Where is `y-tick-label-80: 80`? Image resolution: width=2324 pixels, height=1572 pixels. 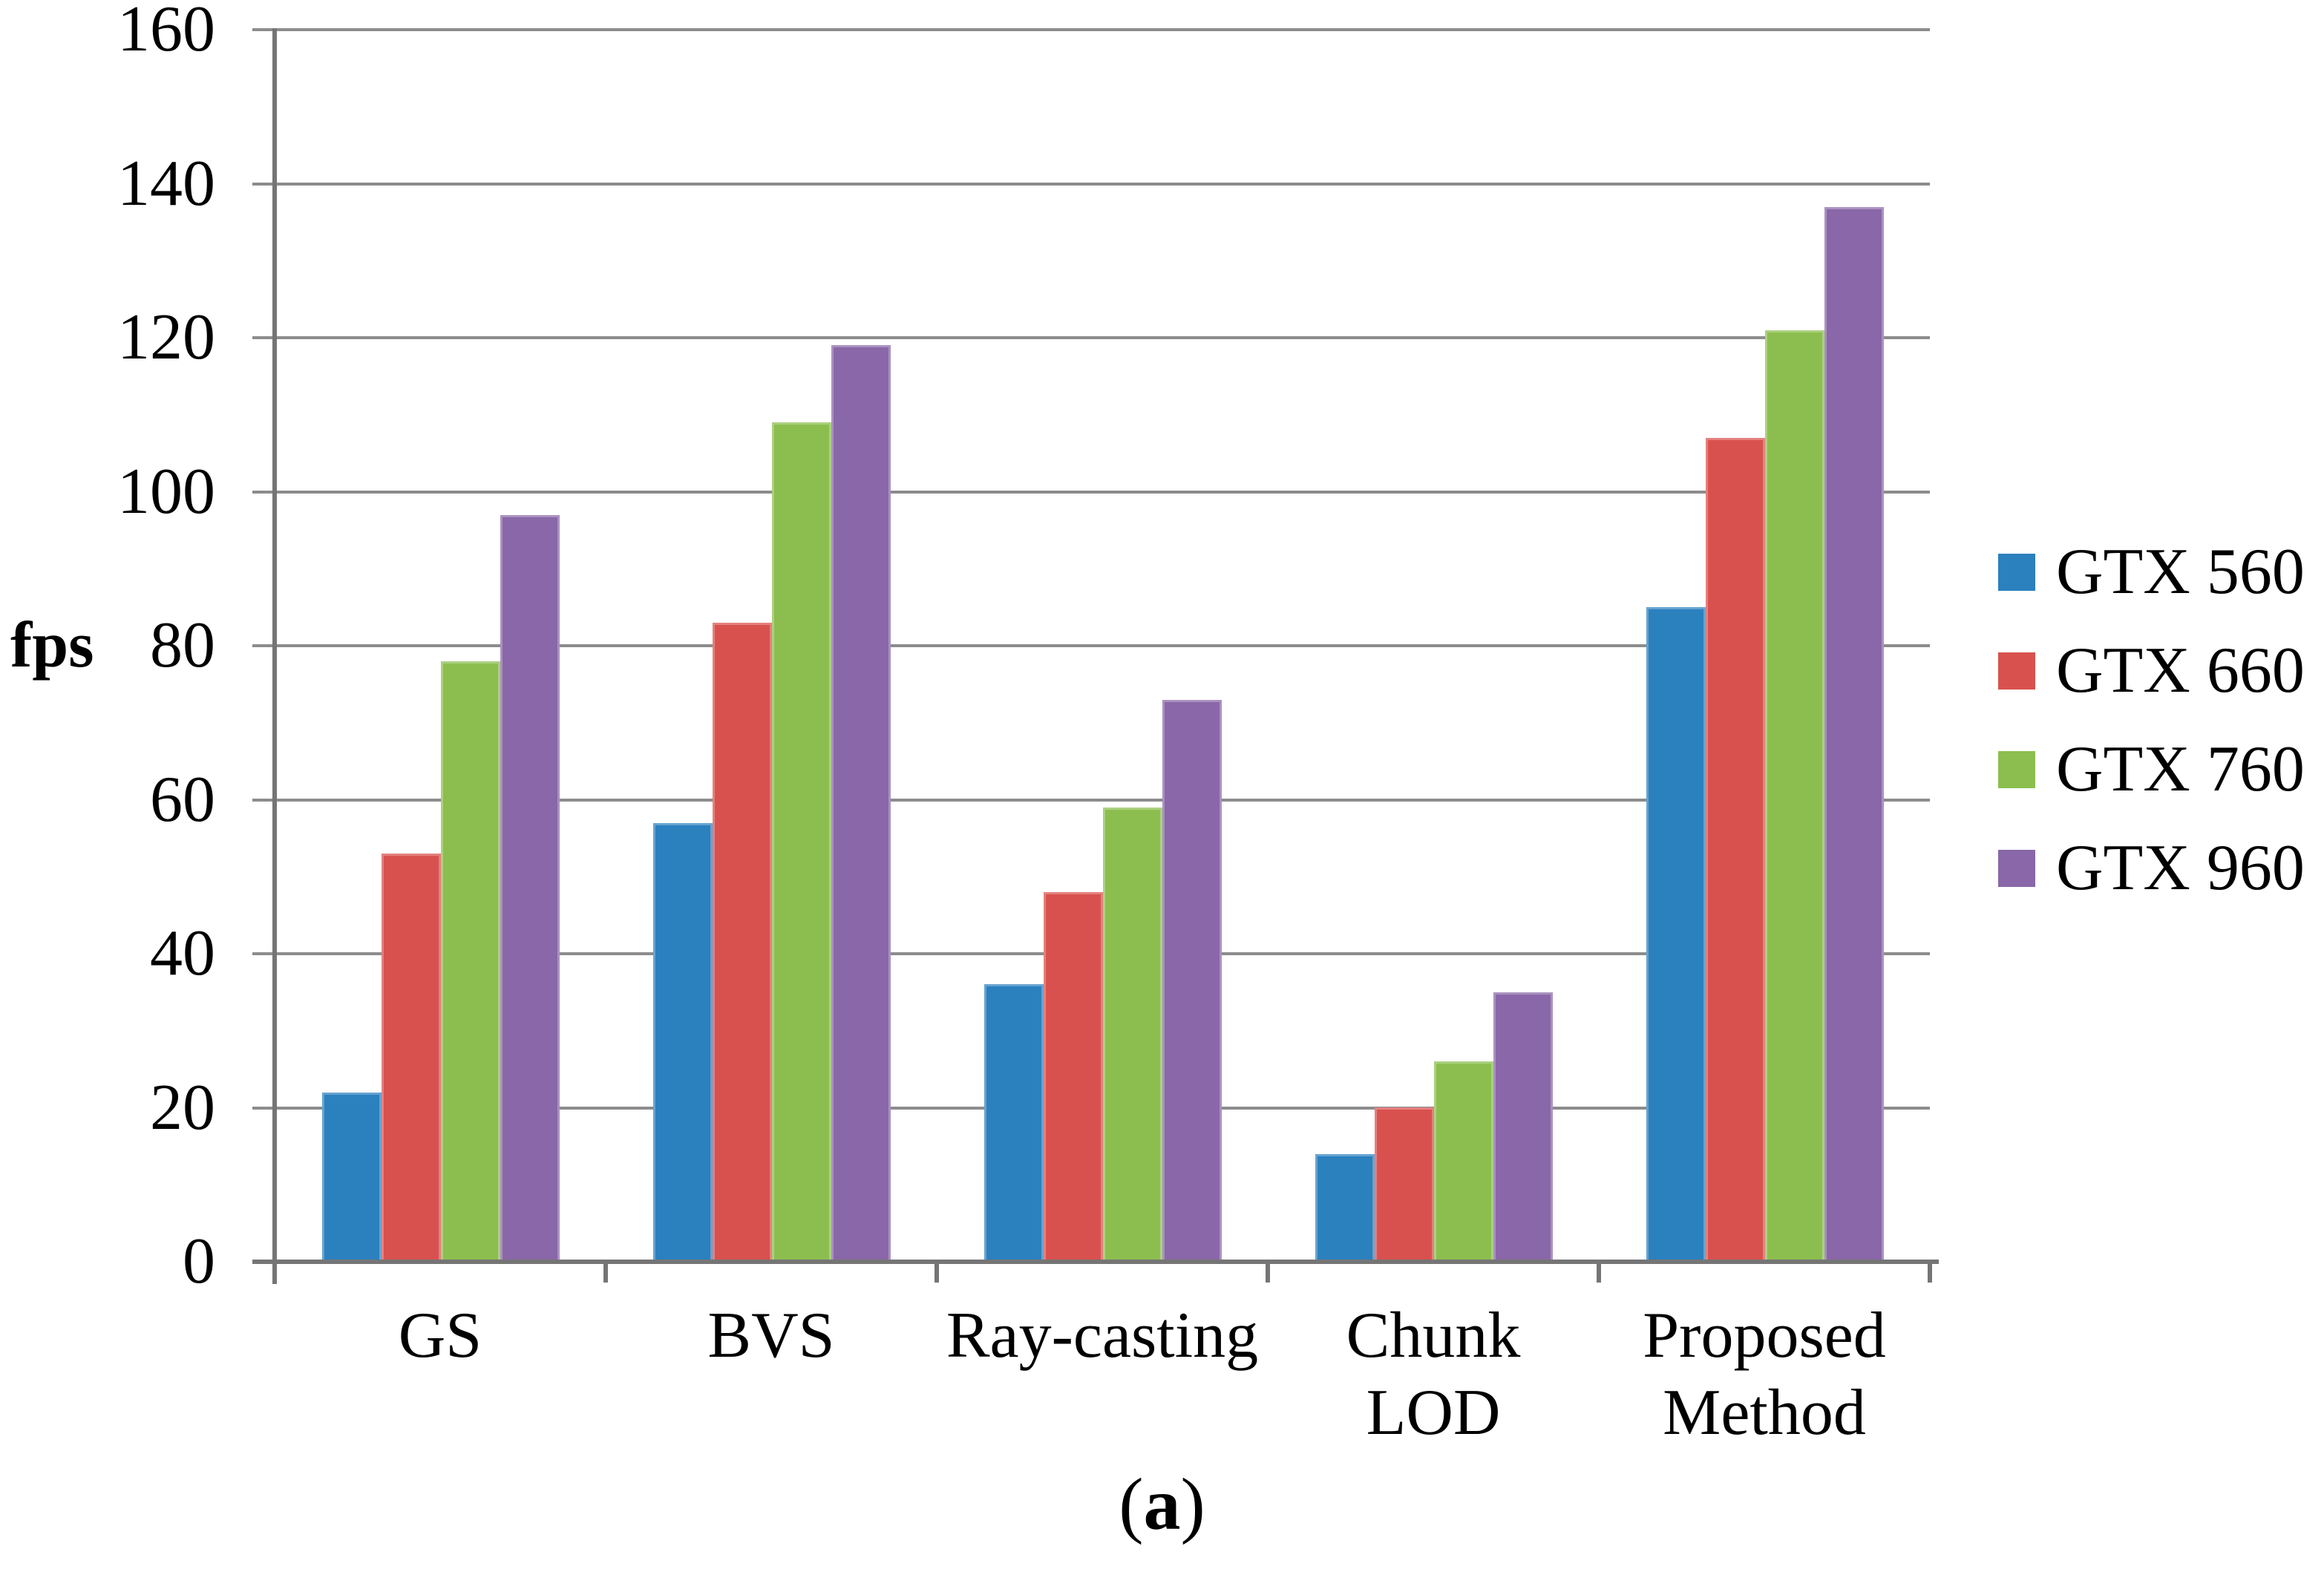 y-tick-label-80: 80 is located at coordinates (182, 645).